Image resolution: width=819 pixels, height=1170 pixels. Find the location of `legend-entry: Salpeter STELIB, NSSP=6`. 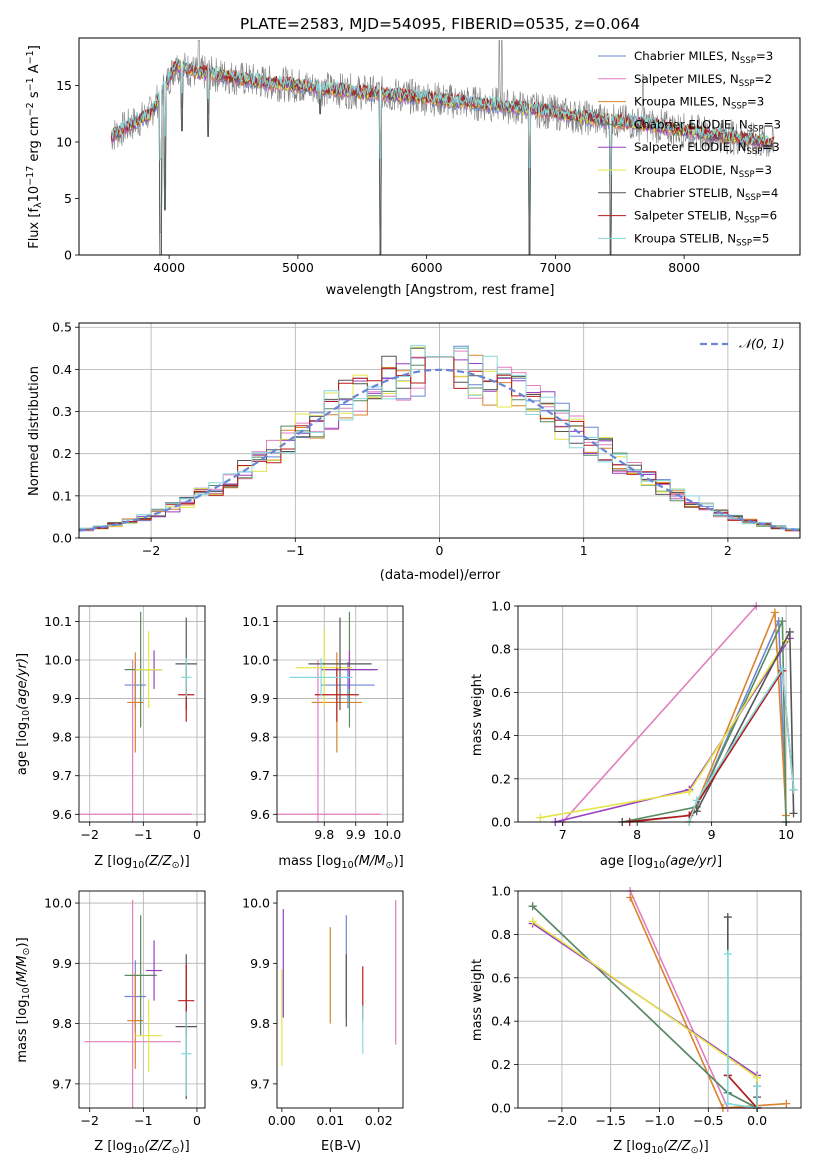

legend-entry: Salpeter STELIB, NSSP=6 is located at coordinates (705, 217).